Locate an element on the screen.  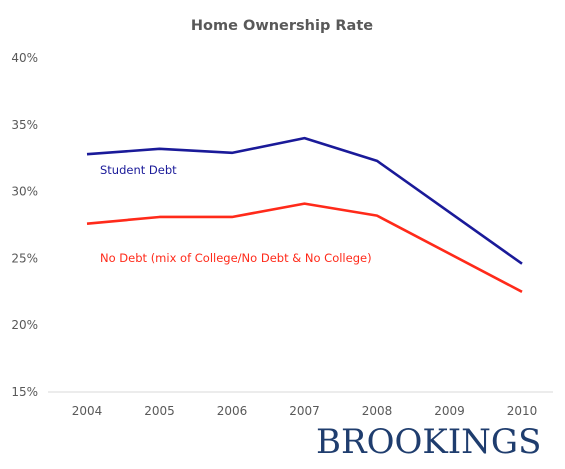
chart-title: Home Ownership Rate is located at coordinates (282, 26).